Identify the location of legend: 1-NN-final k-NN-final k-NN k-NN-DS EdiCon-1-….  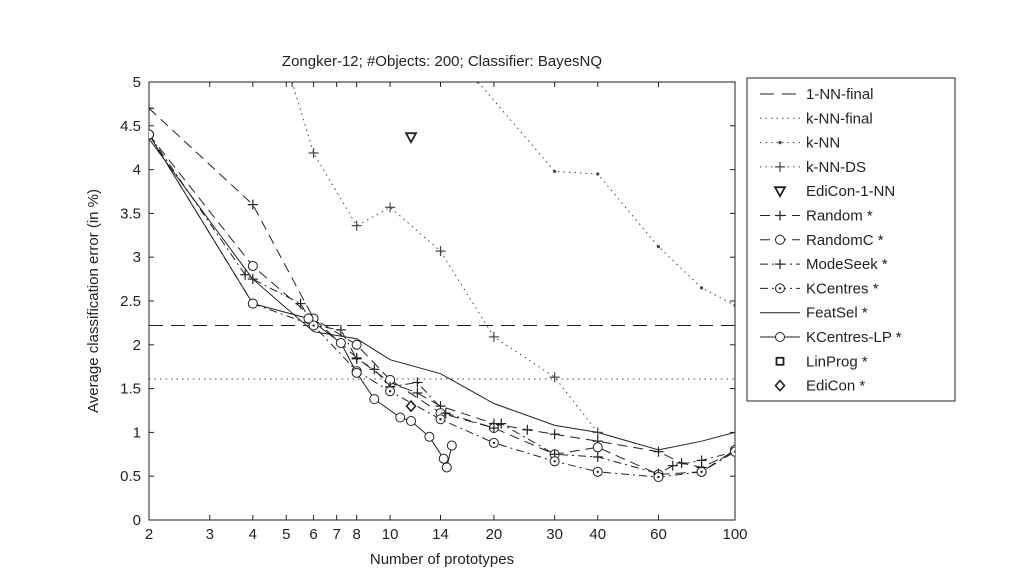
(851, 239).